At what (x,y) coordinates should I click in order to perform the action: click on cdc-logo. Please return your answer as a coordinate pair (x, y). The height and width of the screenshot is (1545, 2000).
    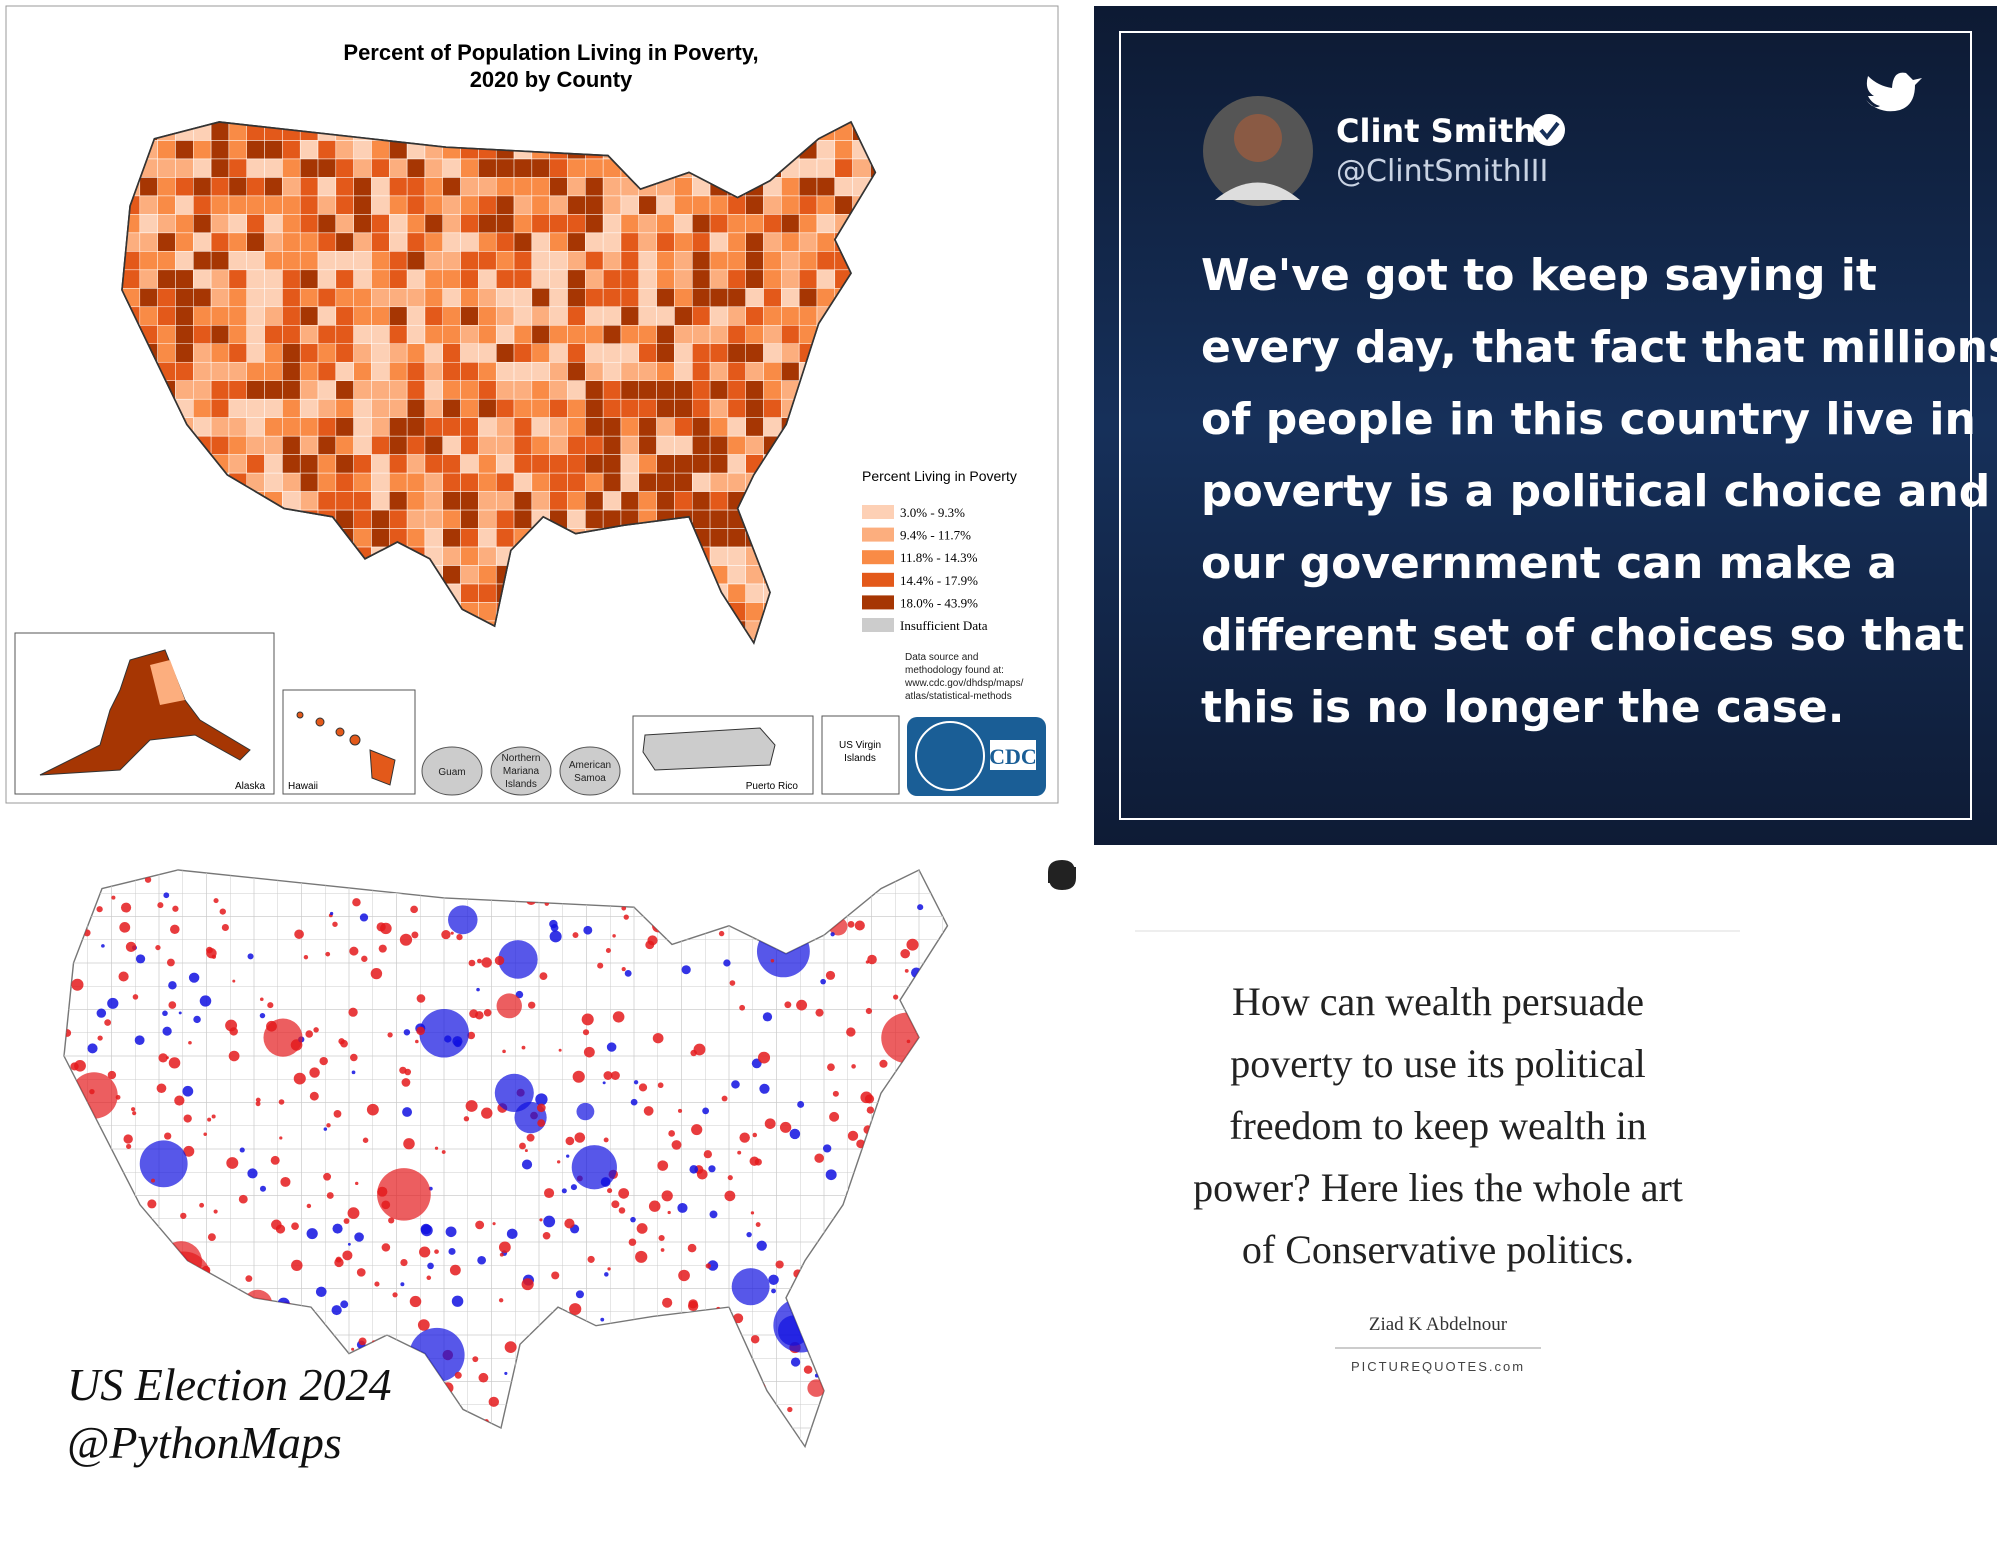
    Looking at the image, I should click on (976, 756).